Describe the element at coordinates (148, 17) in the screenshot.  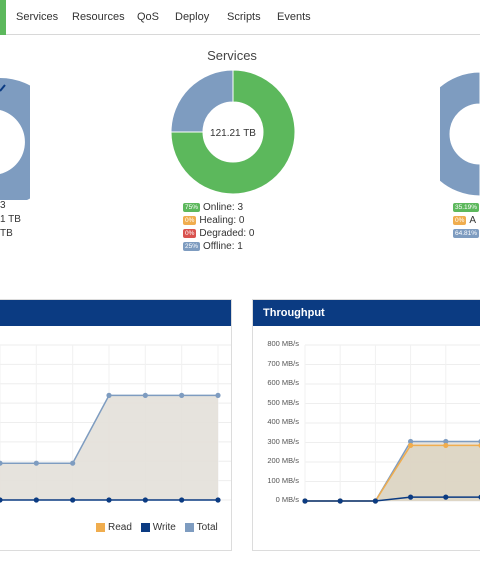
I see `nav-item-qos: QoS` at that location.